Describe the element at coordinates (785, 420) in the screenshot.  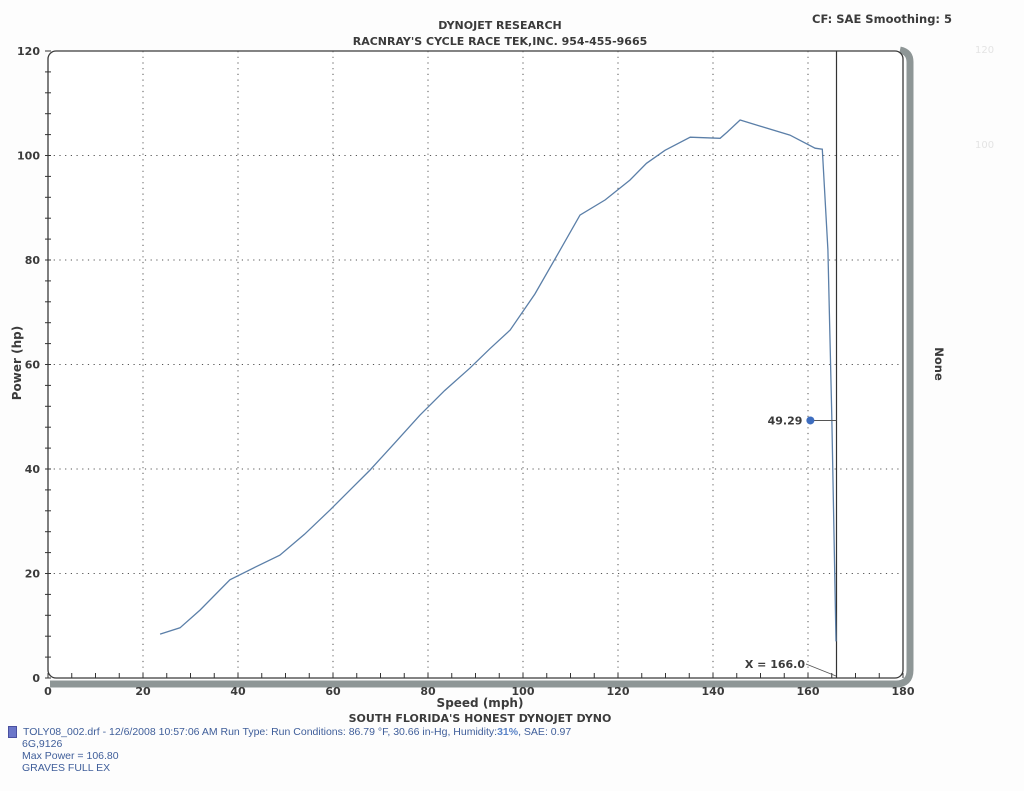
I see `cursor-value-label: 49.29` at that location.